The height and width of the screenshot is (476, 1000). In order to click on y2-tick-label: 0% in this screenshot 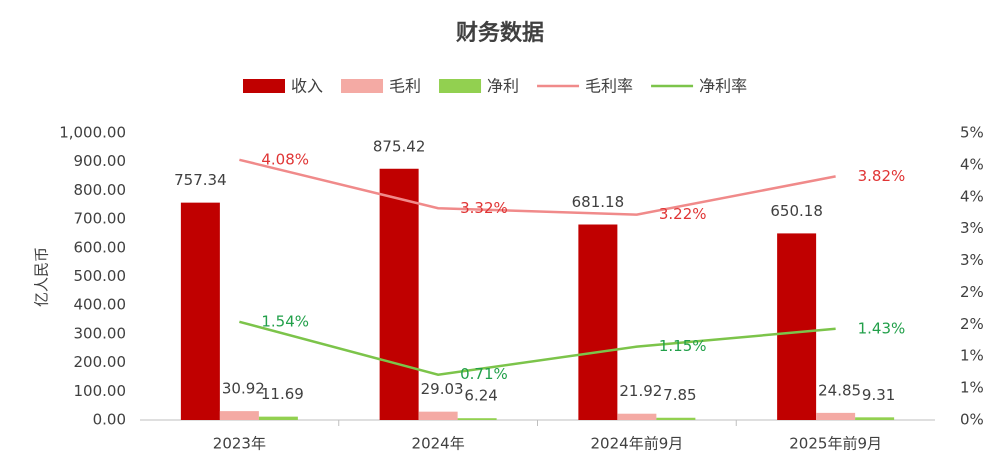, I will do `click(972, 420)`.